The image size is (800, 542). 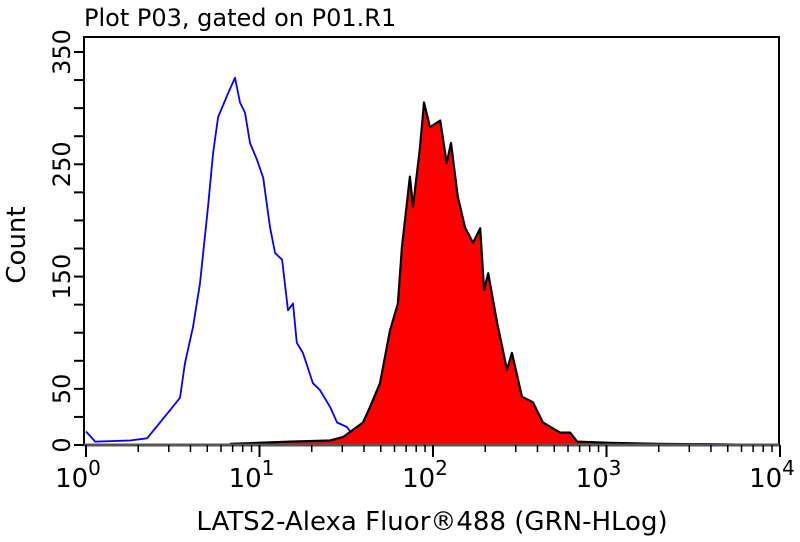 I want to click on x-tick-label: 10¹, so click(x=252, y=475).